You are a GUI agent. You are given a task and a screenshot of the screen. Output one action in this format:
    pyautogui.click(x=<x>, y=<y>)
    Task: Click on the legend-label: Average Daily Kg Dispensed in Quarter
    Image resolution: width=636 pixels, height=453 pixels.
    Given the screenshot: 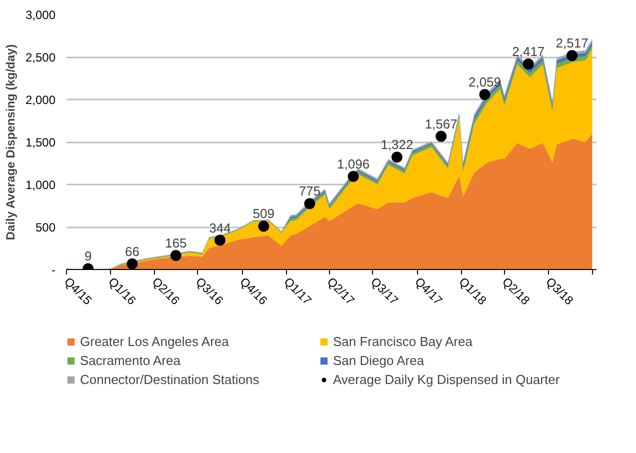 What is the action you would take?
    pyautogui.click(x=447, y=379)
    